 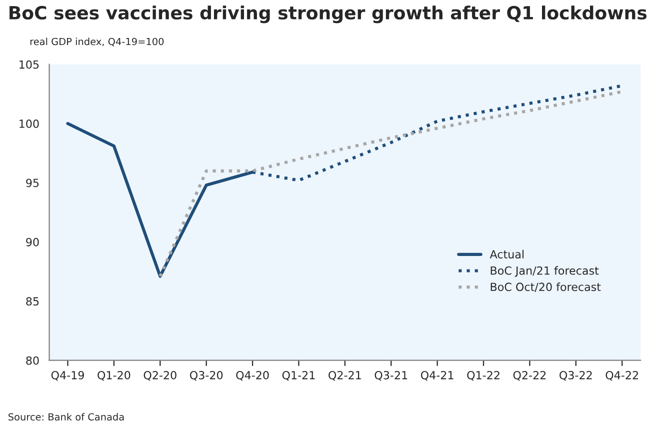 I want to click on y-tick-label: 85, so click(x=32, y=301).